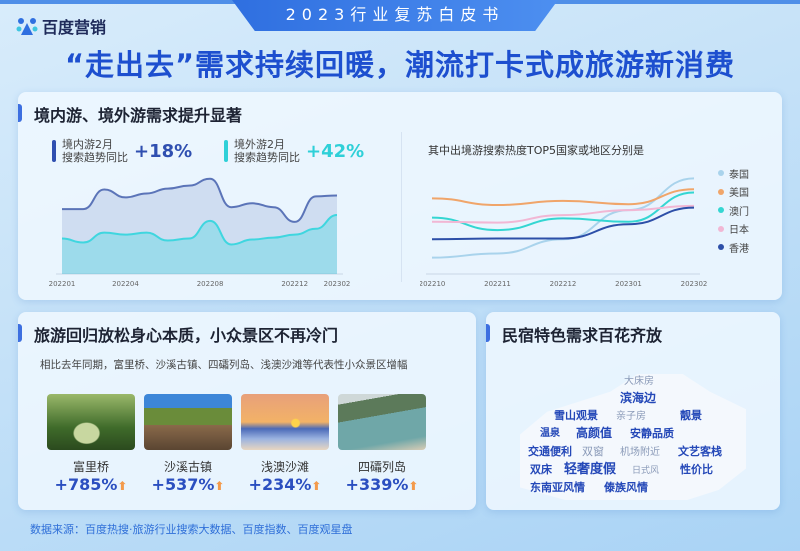 The width and height of the screenshot is (800, 551). I want to click on word-cloud-term: 日式风, so click(646, 471).